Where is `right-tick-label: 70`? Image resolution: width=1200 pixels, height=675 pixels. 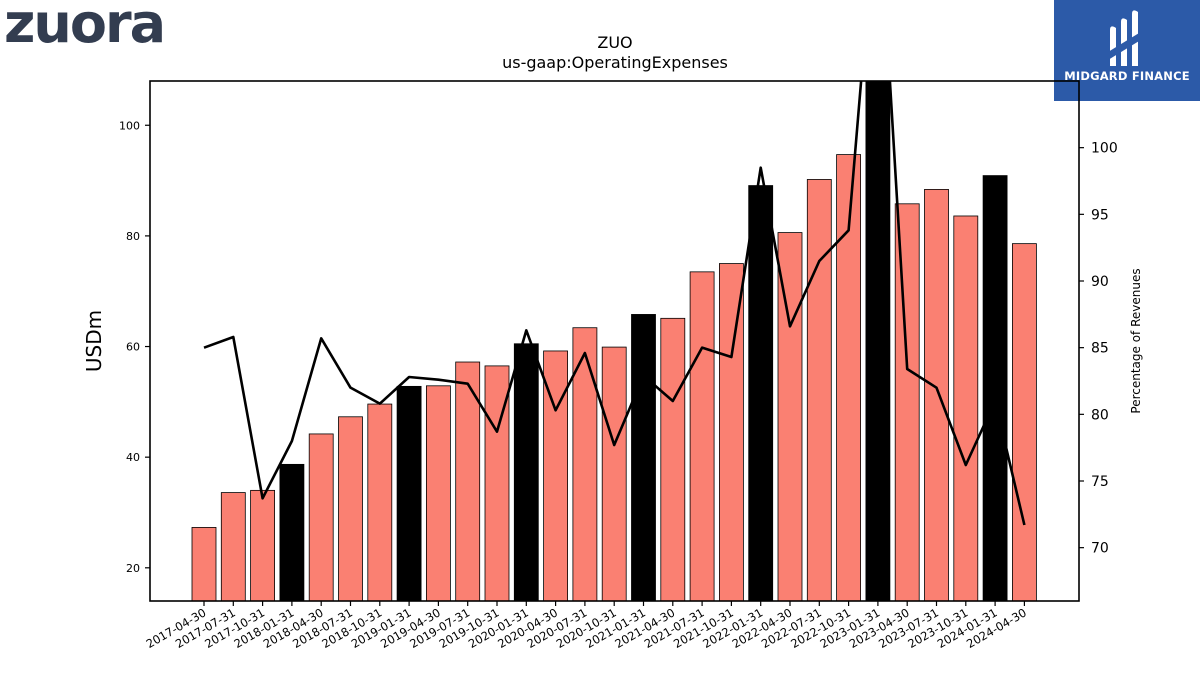 right-tick-label: 70 is located at coordinates (1100, 549).